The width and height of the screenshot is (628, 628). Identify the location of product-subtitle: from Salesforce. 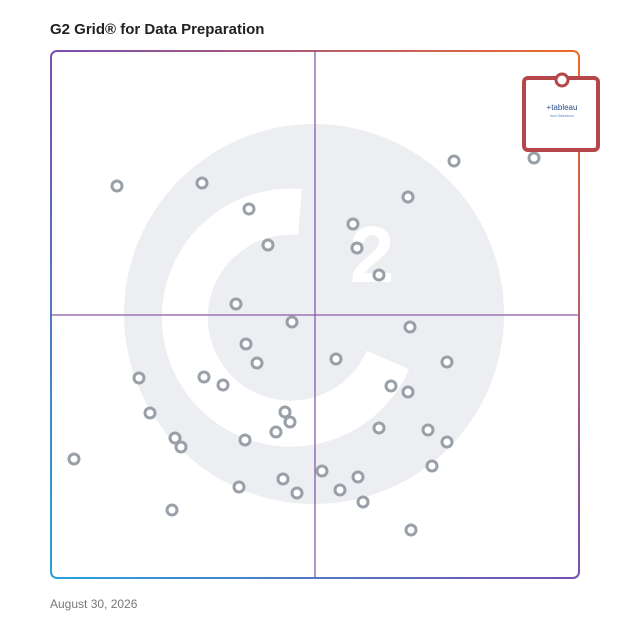
(562, 116).